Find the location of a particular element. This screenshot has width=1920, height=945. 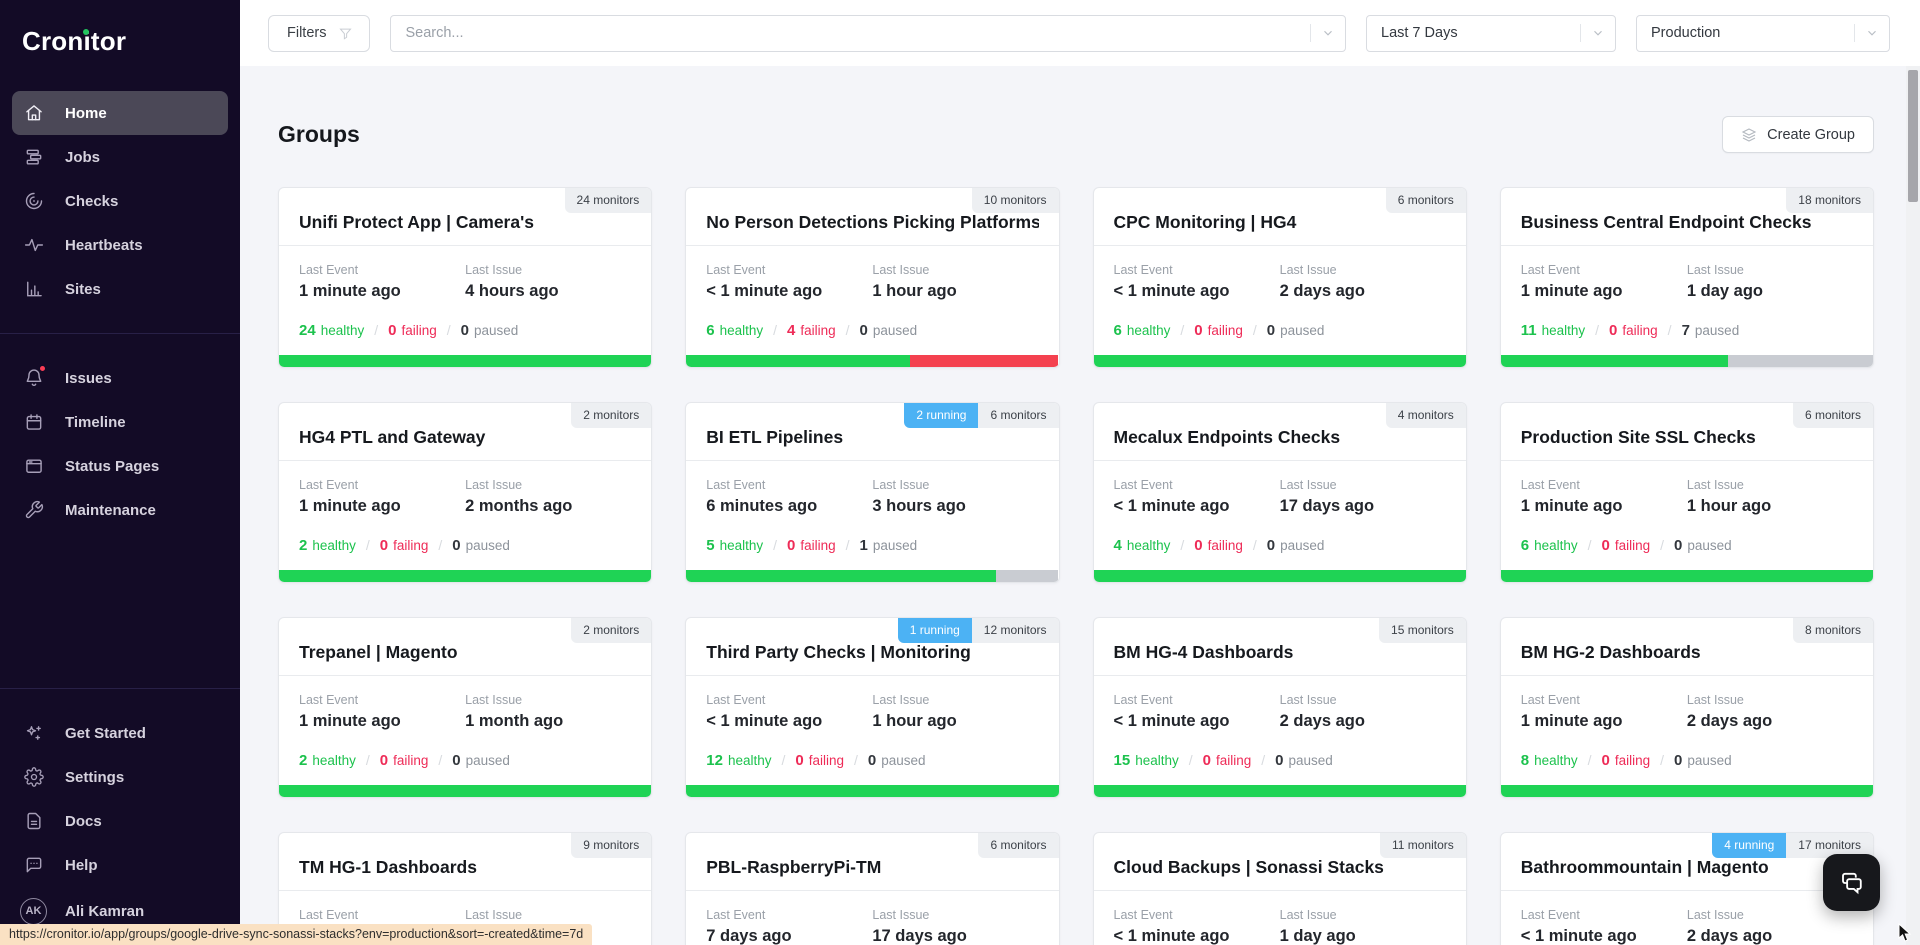

card-header: CPC Monitoring | HG4 is located at coordinates (1279, 217).